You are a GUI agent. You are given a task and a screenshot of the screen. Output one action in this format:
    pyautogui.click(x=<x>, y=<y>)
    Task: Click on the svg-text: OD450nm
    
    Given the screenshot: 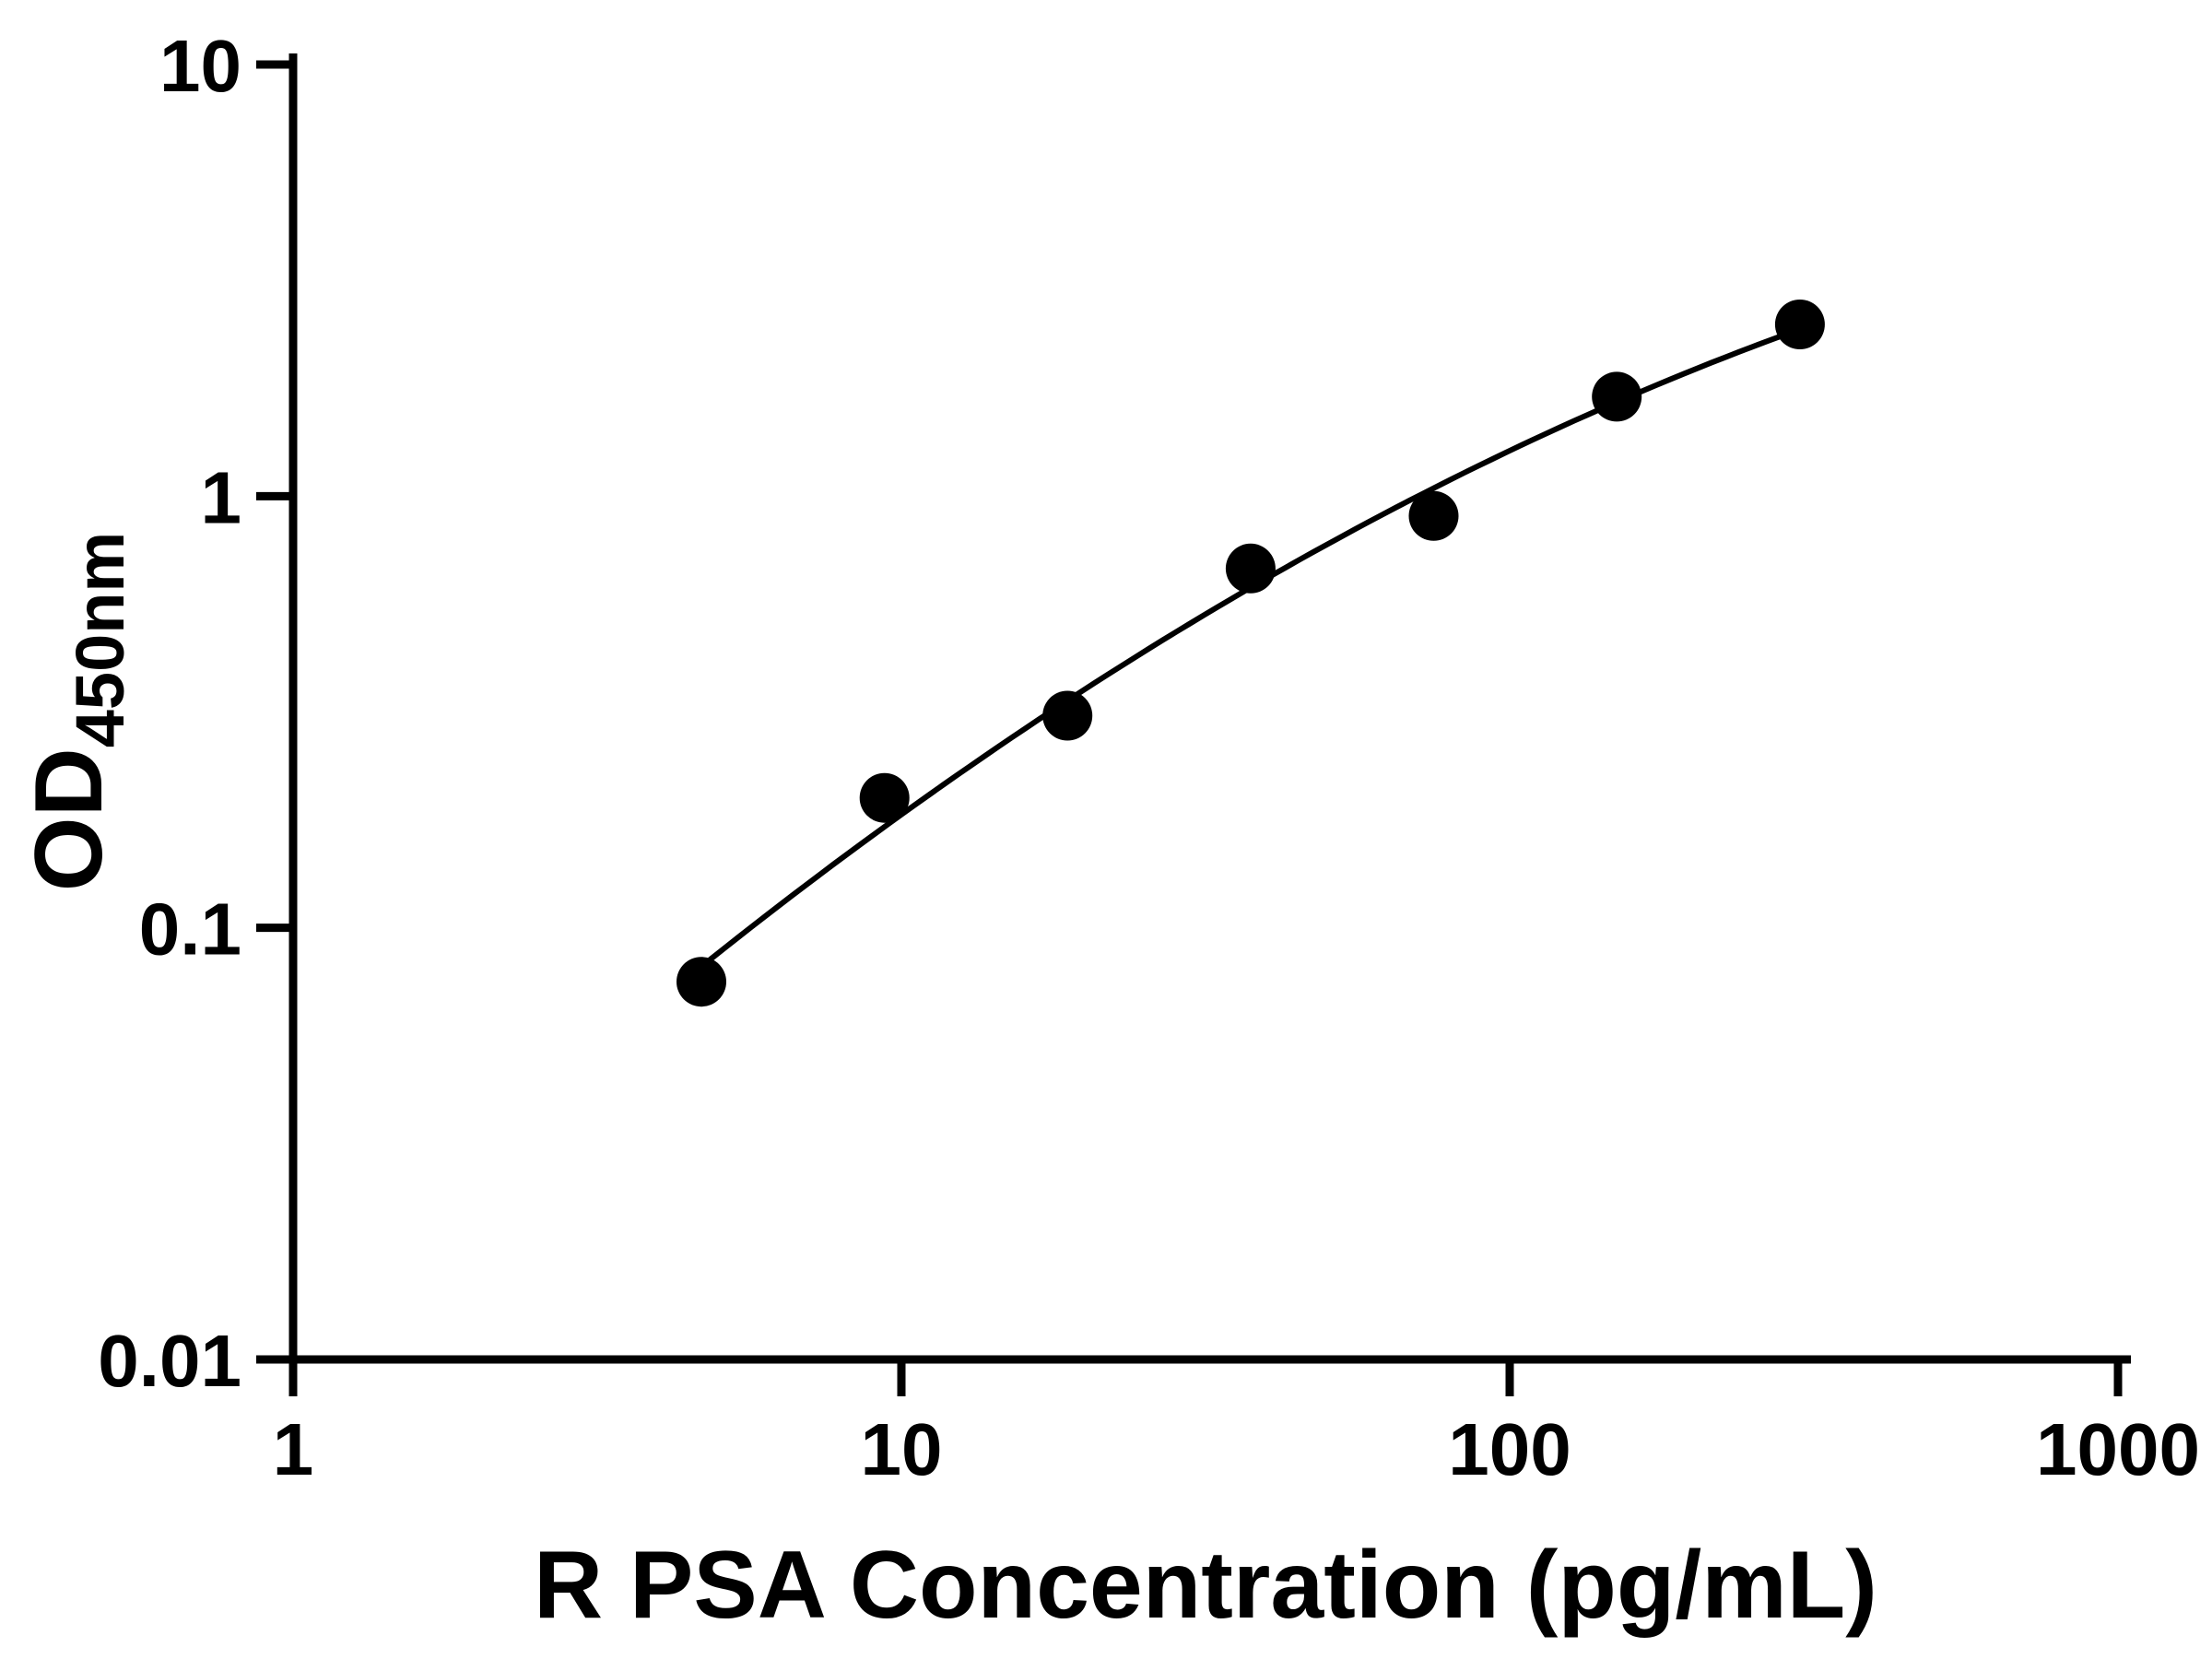 What is the action you would take?
    pyautogui.click(x=77, y=711)
    